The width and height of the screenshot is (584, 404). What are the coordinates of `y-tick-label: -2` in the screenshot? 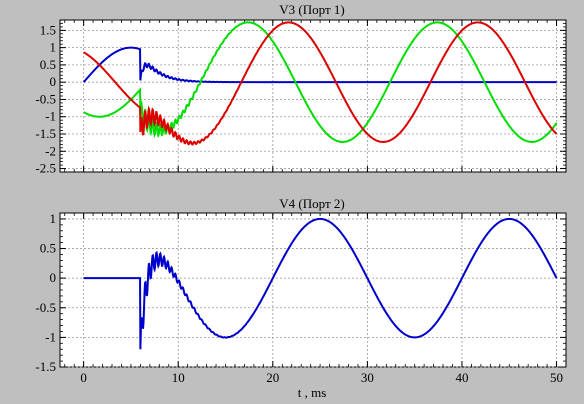 It's located at (50, 150).